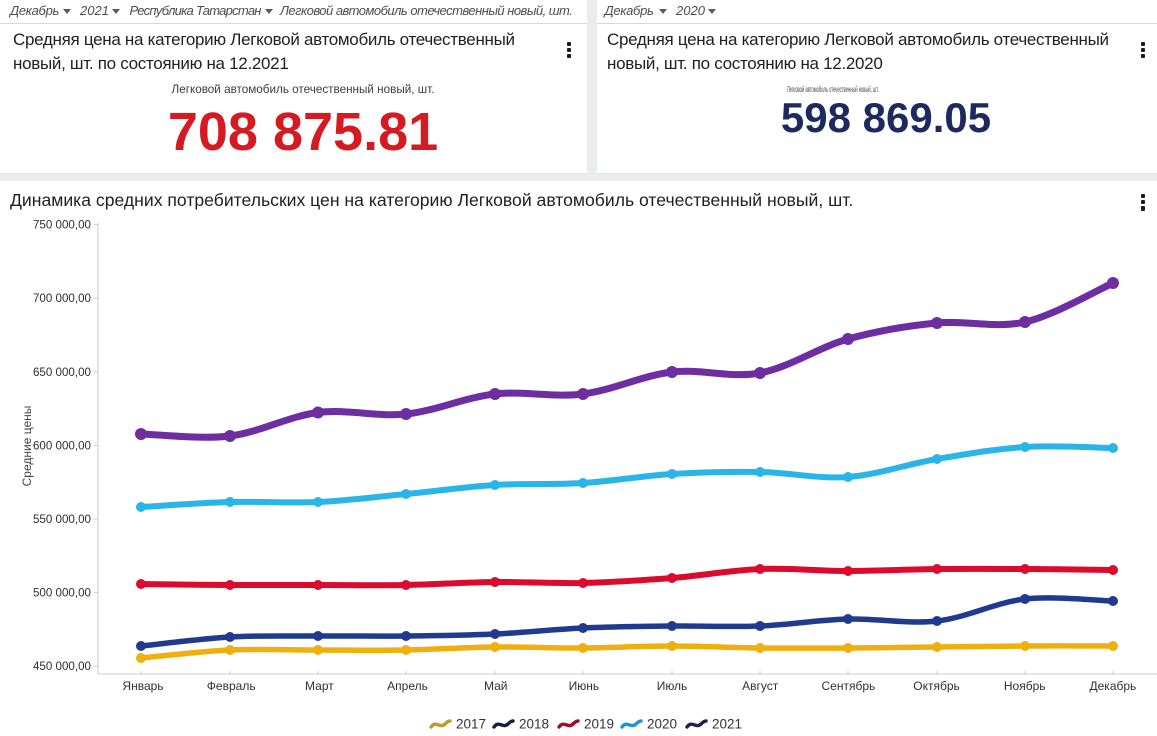 This screenshot has width=1157, height=736. I want to click on svg-text: Июль, so click(672, 686).